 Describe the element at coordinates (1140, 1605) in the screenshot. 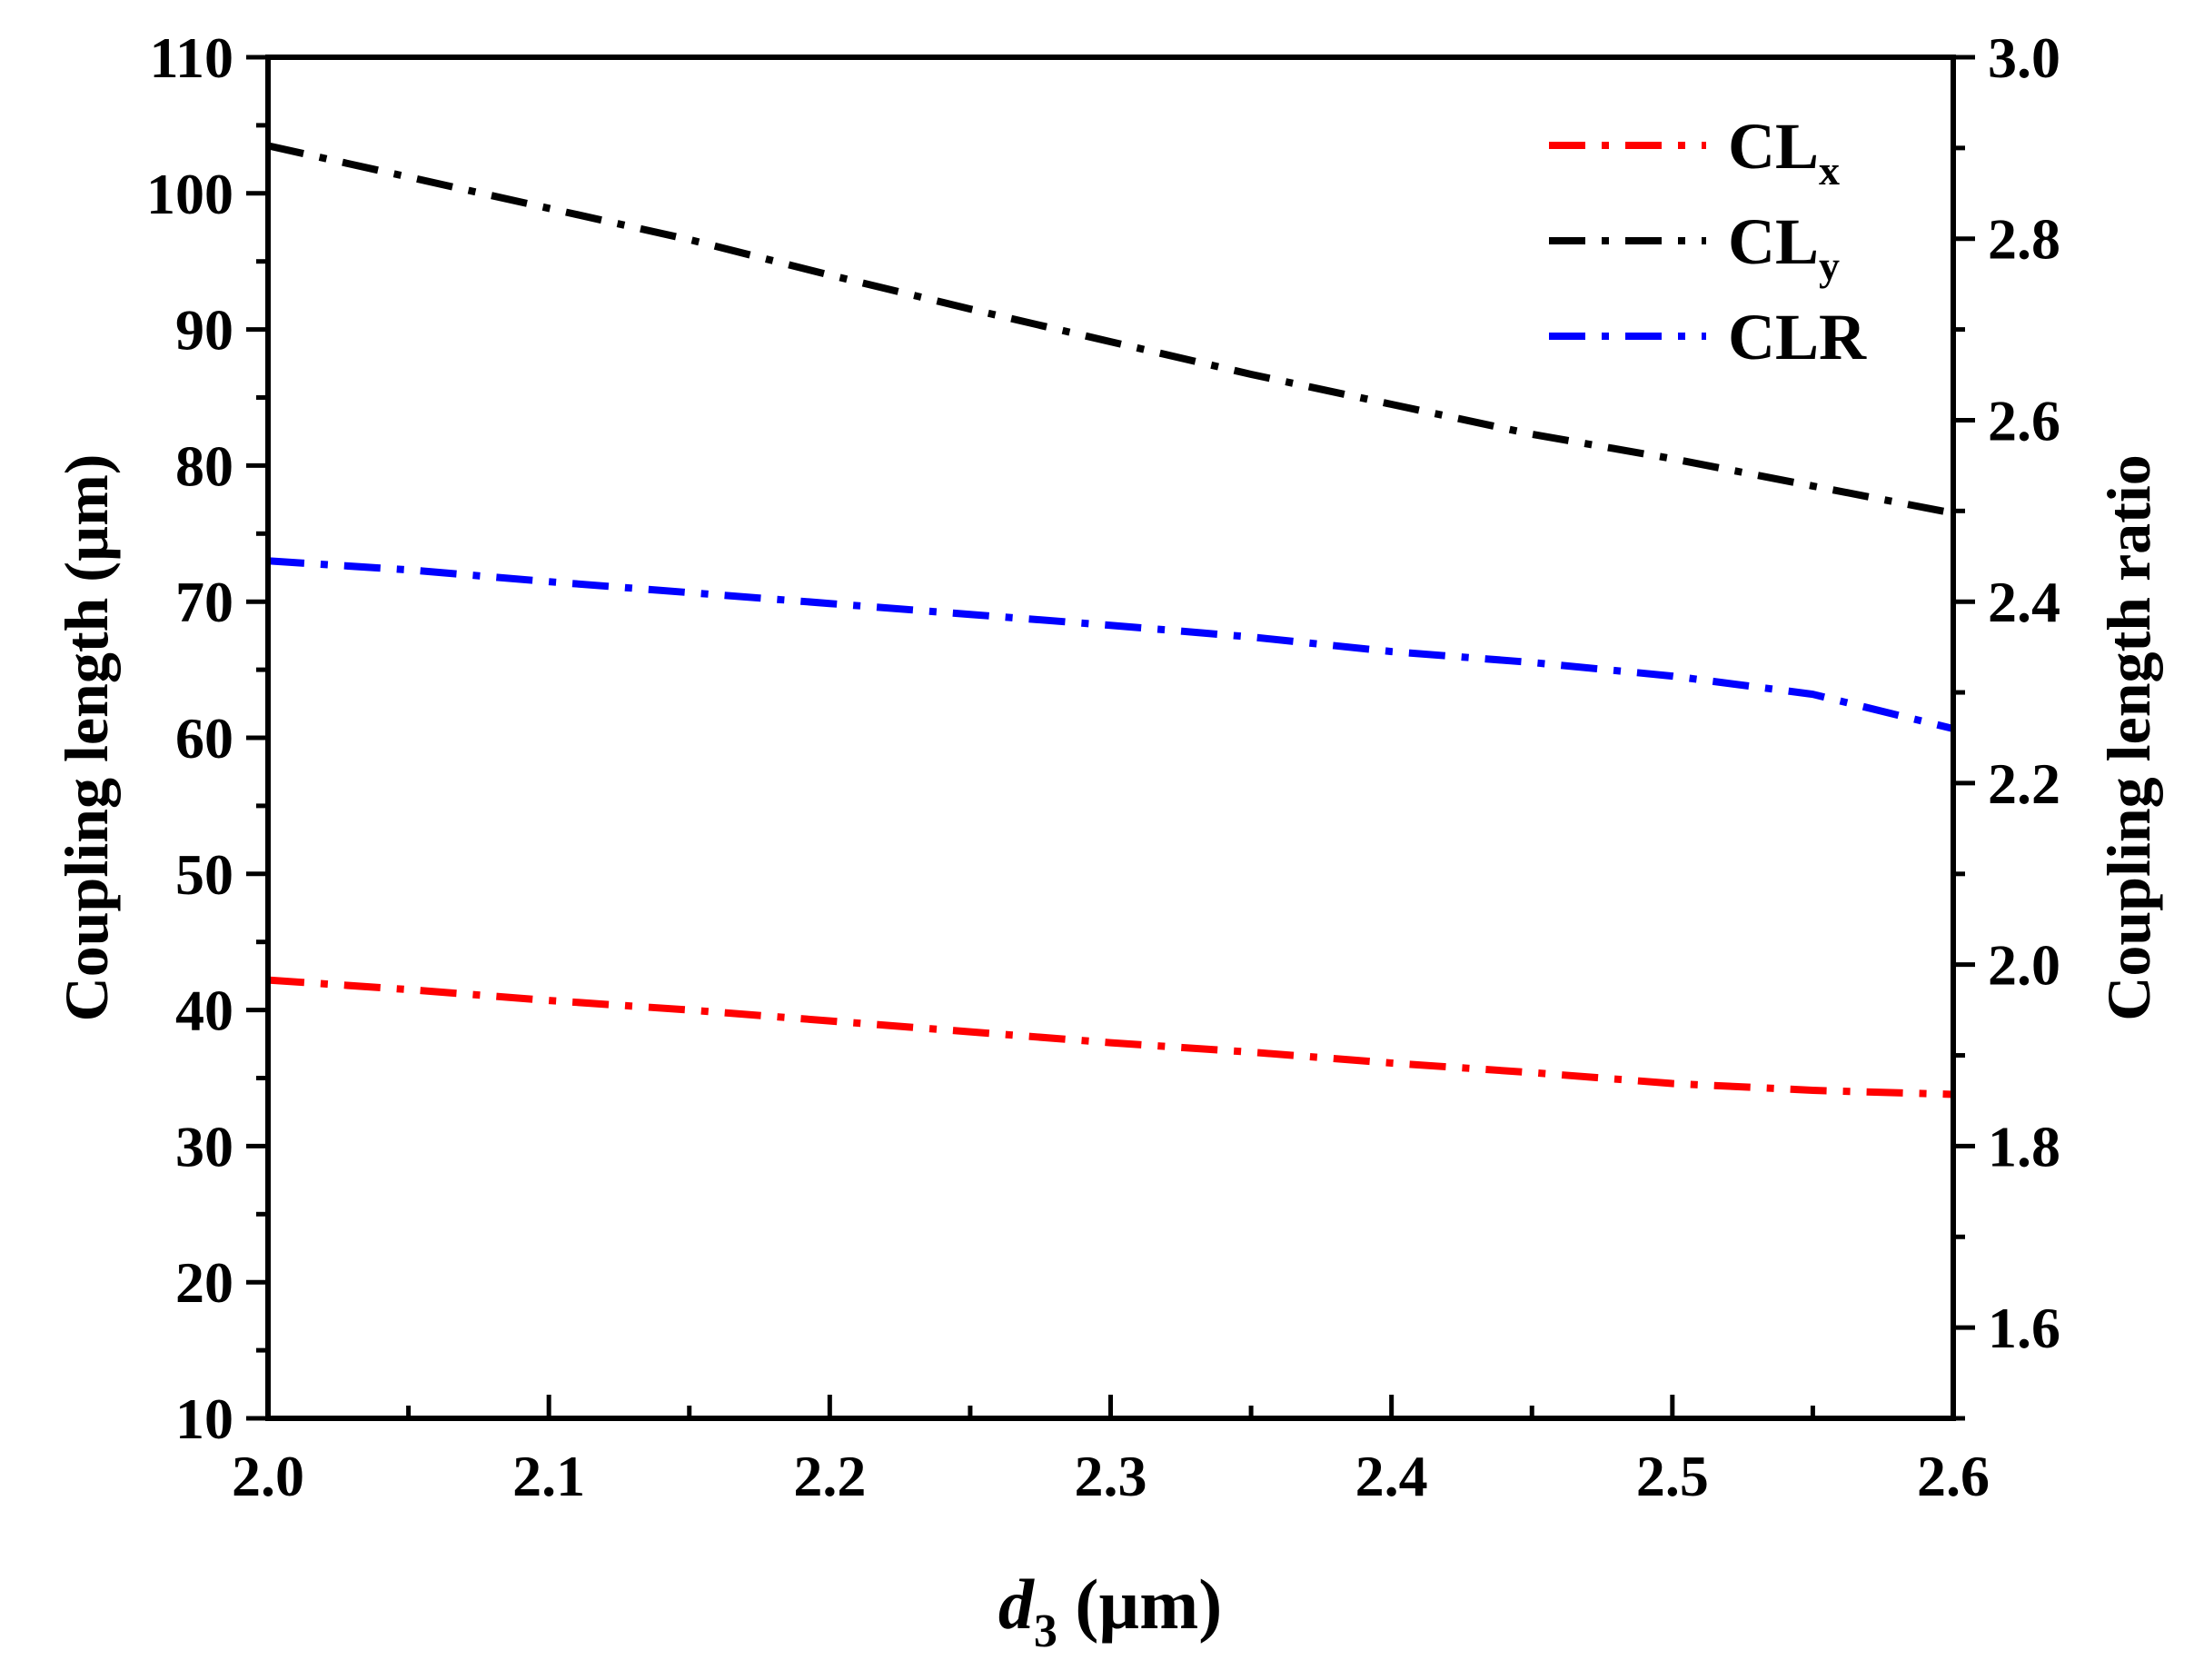

I see `x-axis-label-rest: (µm)` at that location.